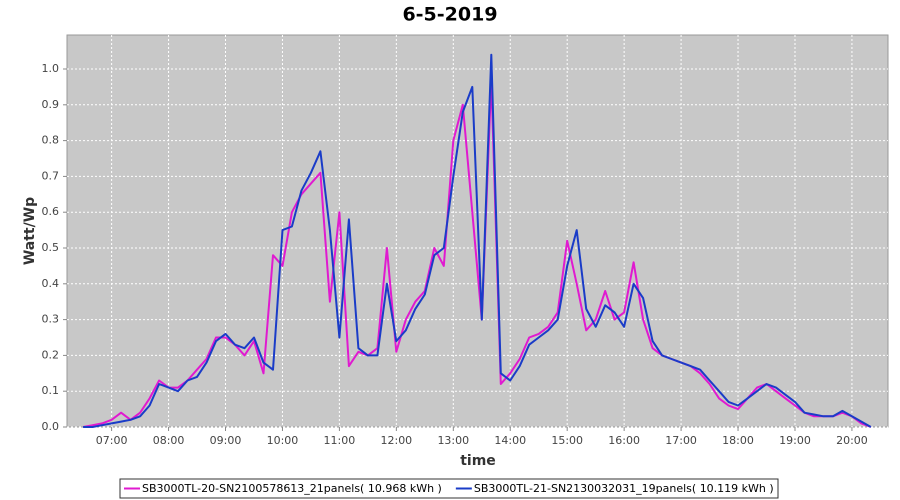  What do you see at coordinates (453, 440) in the screenshot?
I see `x-tick-label: 13:00` at bounding box center [453, 440].